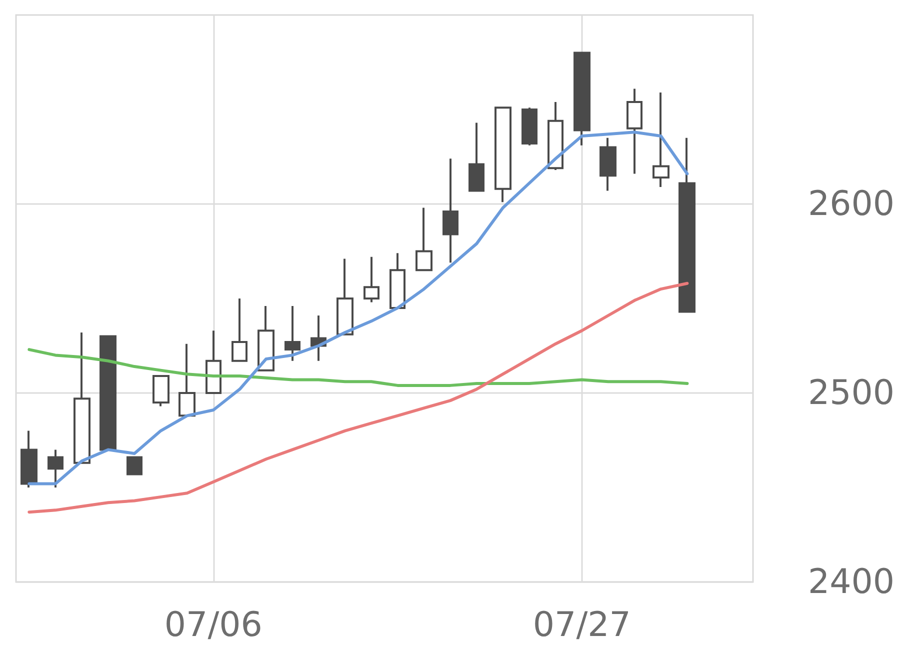 The image size is (920, 669). What do you see at coordinates (851, 204) in the screenshot?
I see `y-tick-label: 2600` at bounding box center [851, 204].